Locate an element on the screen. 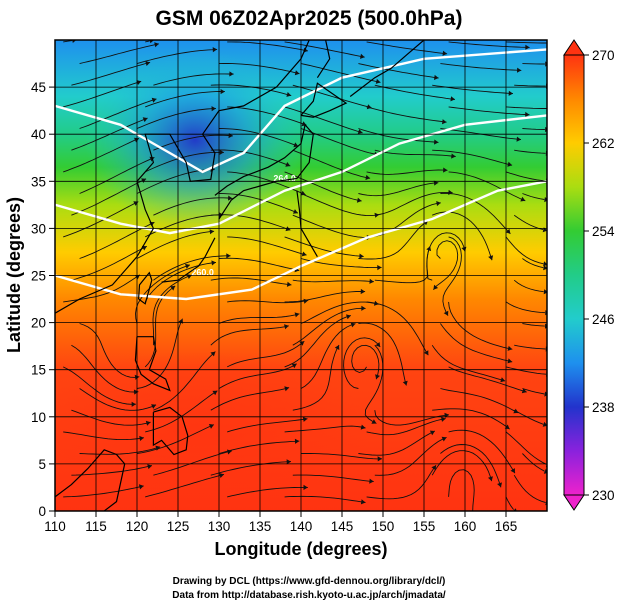 Image resolution: width=619 pixels, height=610 pixels. x-tick-label: 125 is located at coordinates (178, 526).